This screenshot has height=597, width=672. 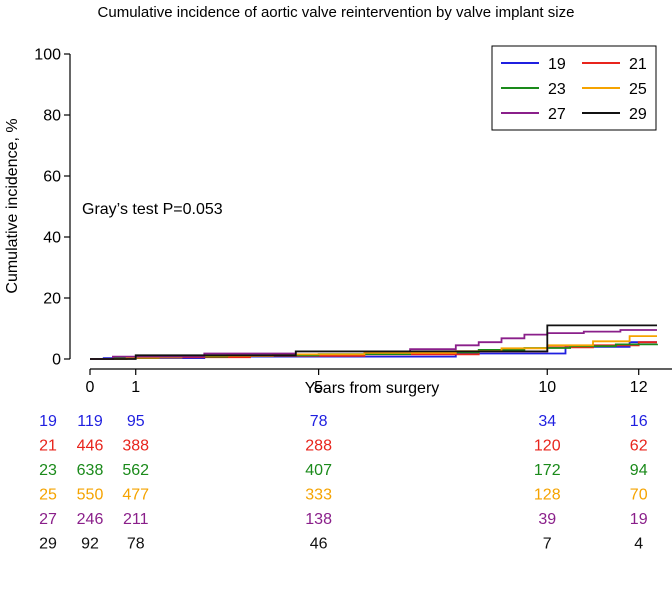 I want to click on risk-count: 4, so click(x=638, y=544).